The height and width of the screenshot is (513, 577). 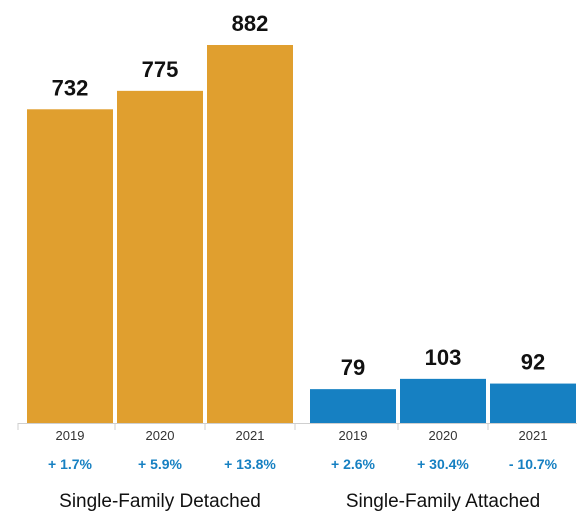 I want to click on bar-attached-2020, so click(x=443, y=400).